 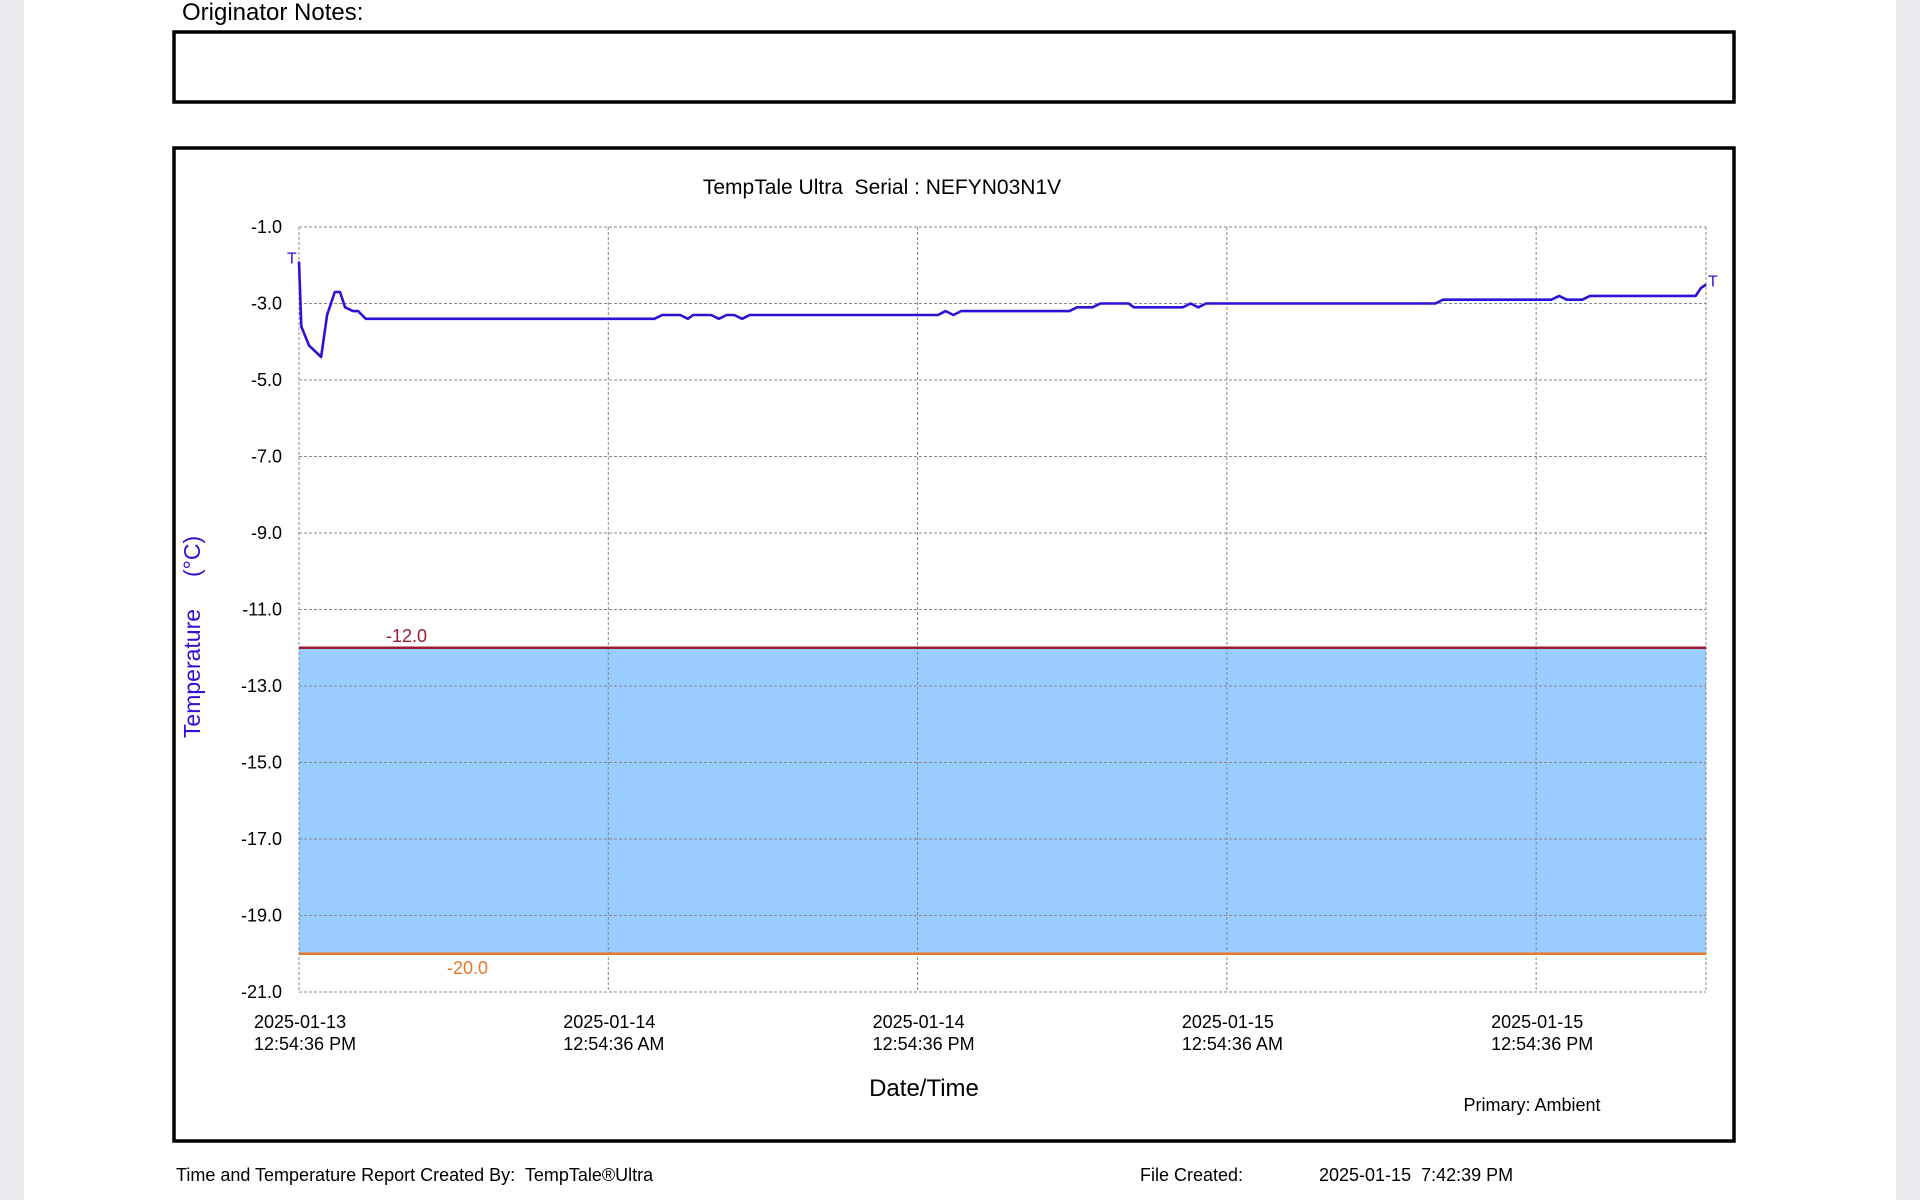 I want to click on alarm-label: -12.0, so click(x=406, y=636).